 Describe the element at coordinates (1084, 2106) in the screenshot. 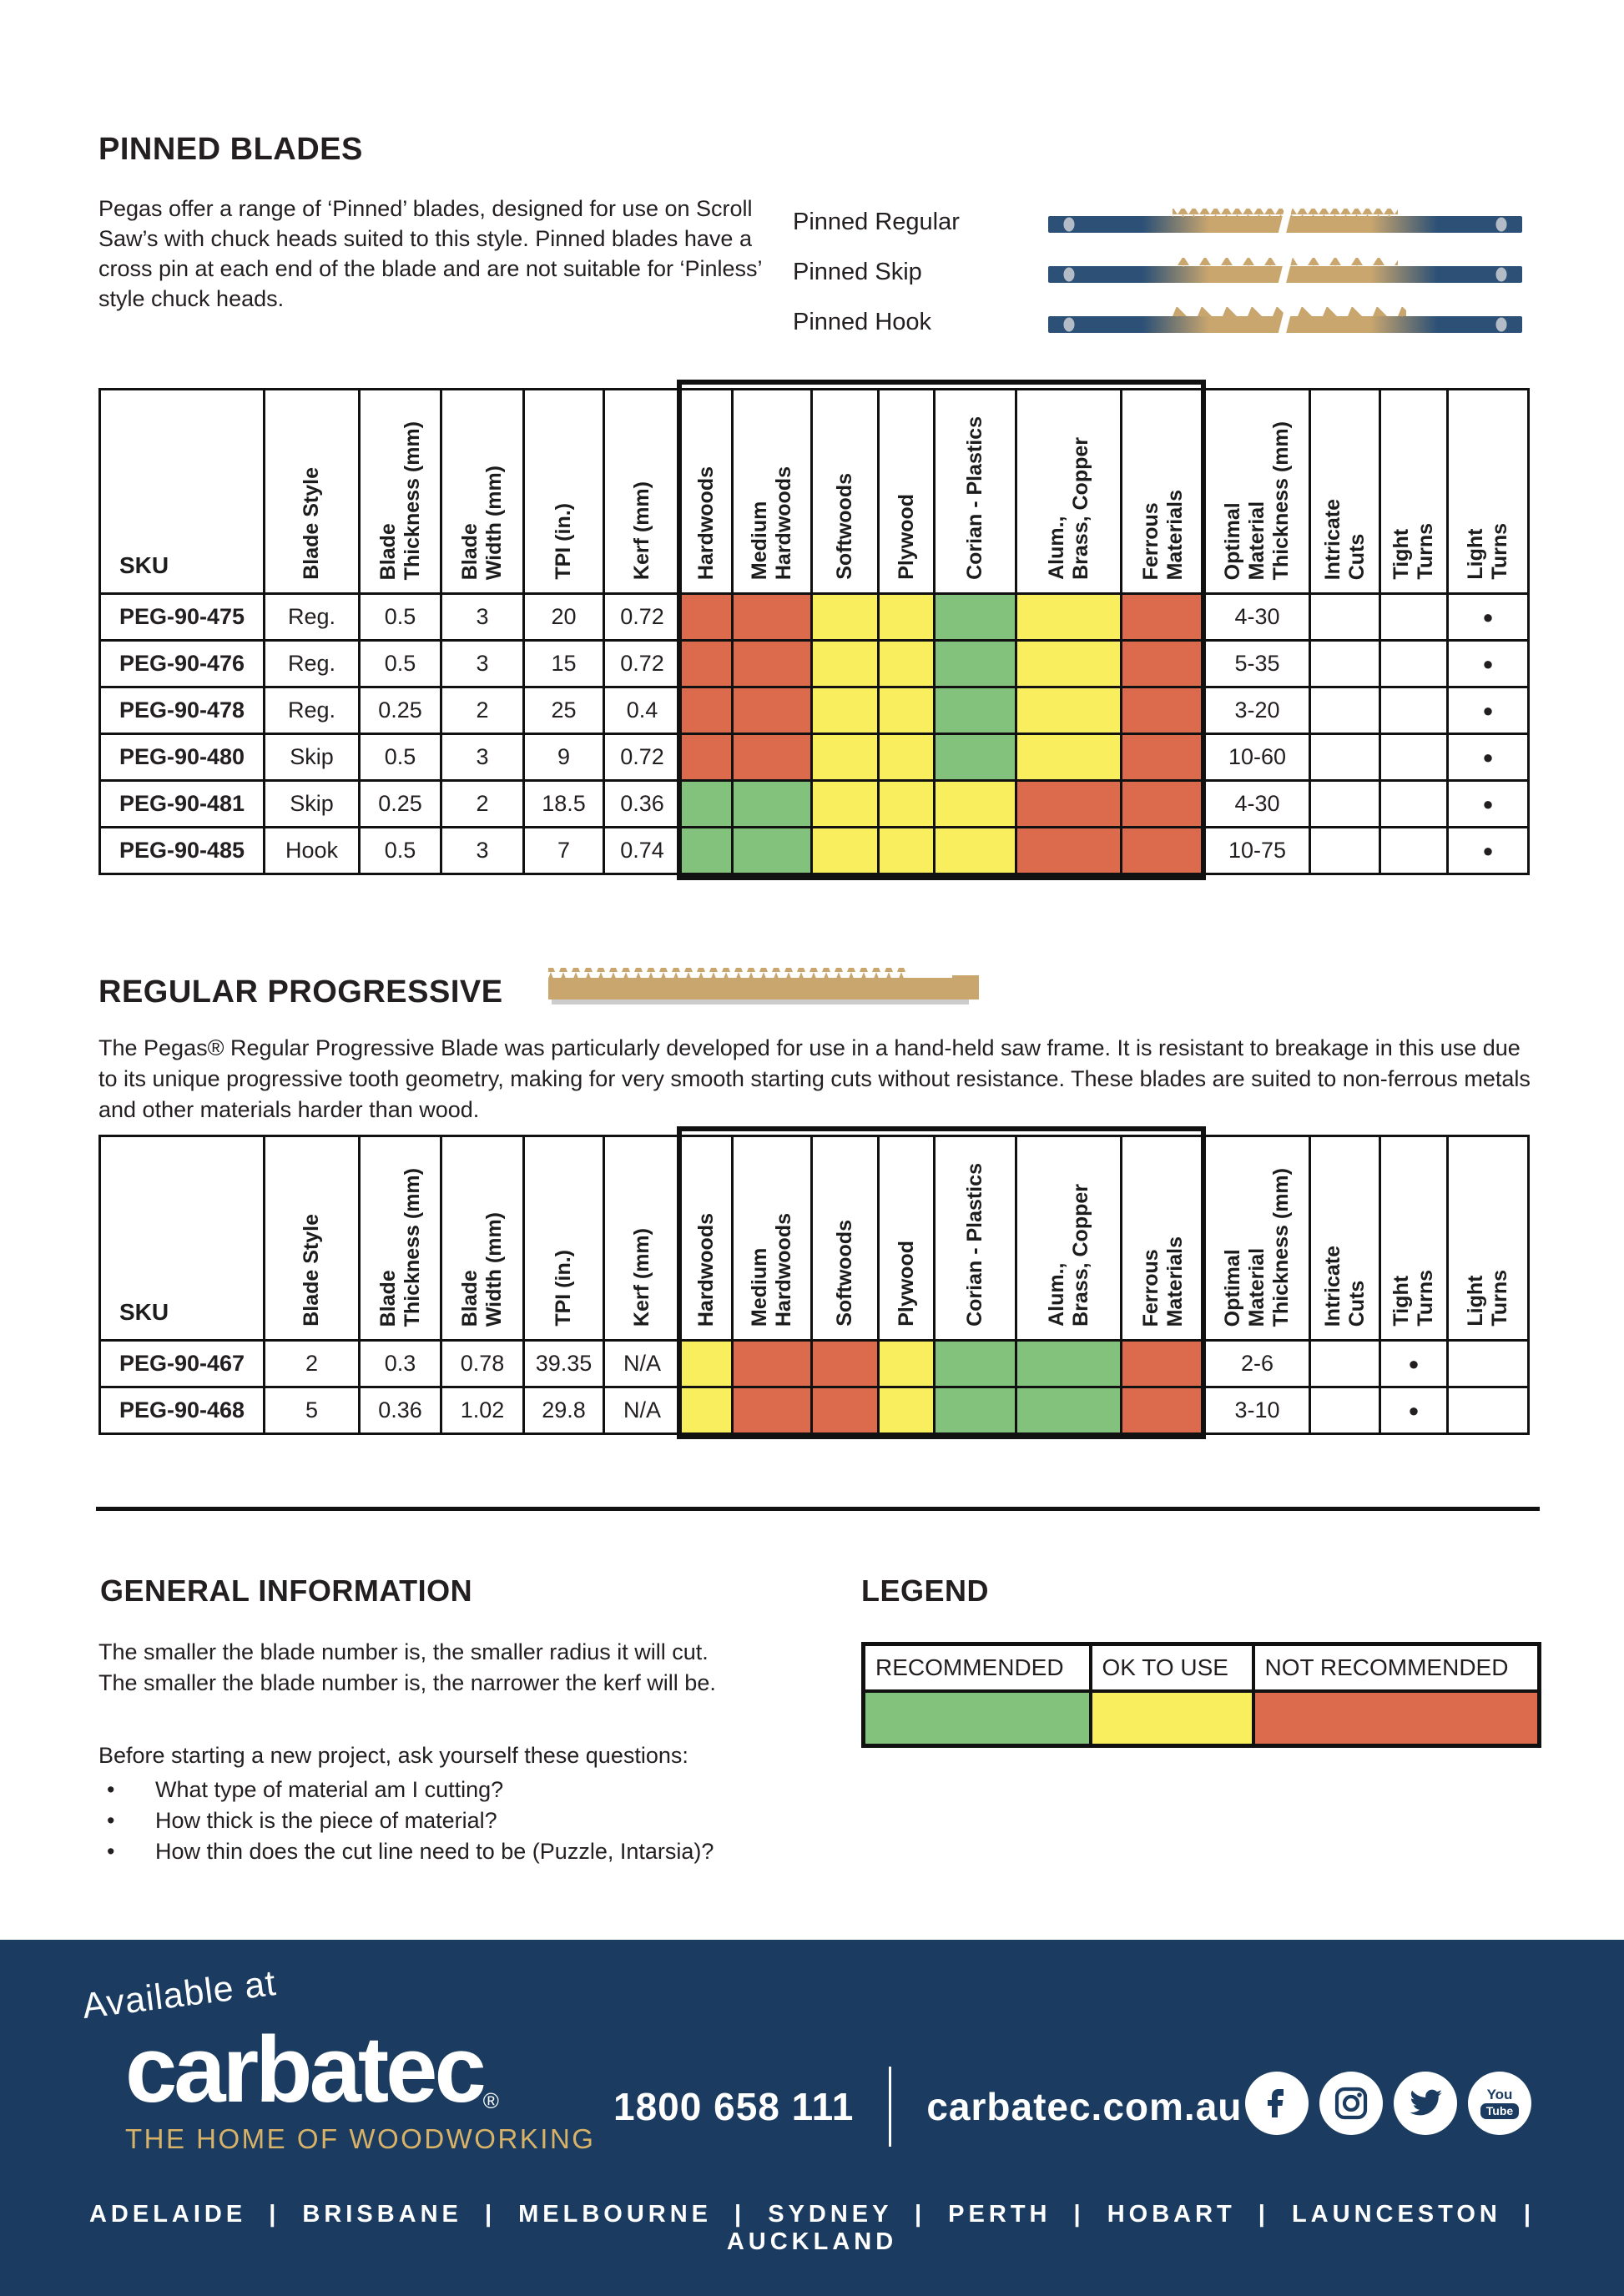

I see `website-link: carbatec.com.au` at that location.